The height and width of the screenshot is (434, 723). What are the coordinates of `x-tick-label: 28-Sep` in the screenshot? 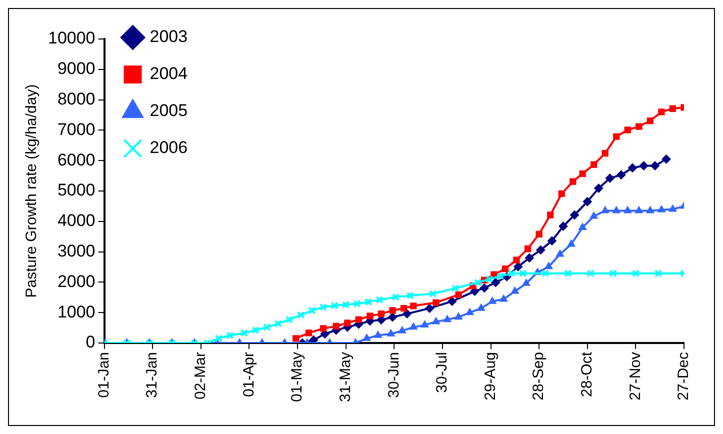 It's located at (539, 376).